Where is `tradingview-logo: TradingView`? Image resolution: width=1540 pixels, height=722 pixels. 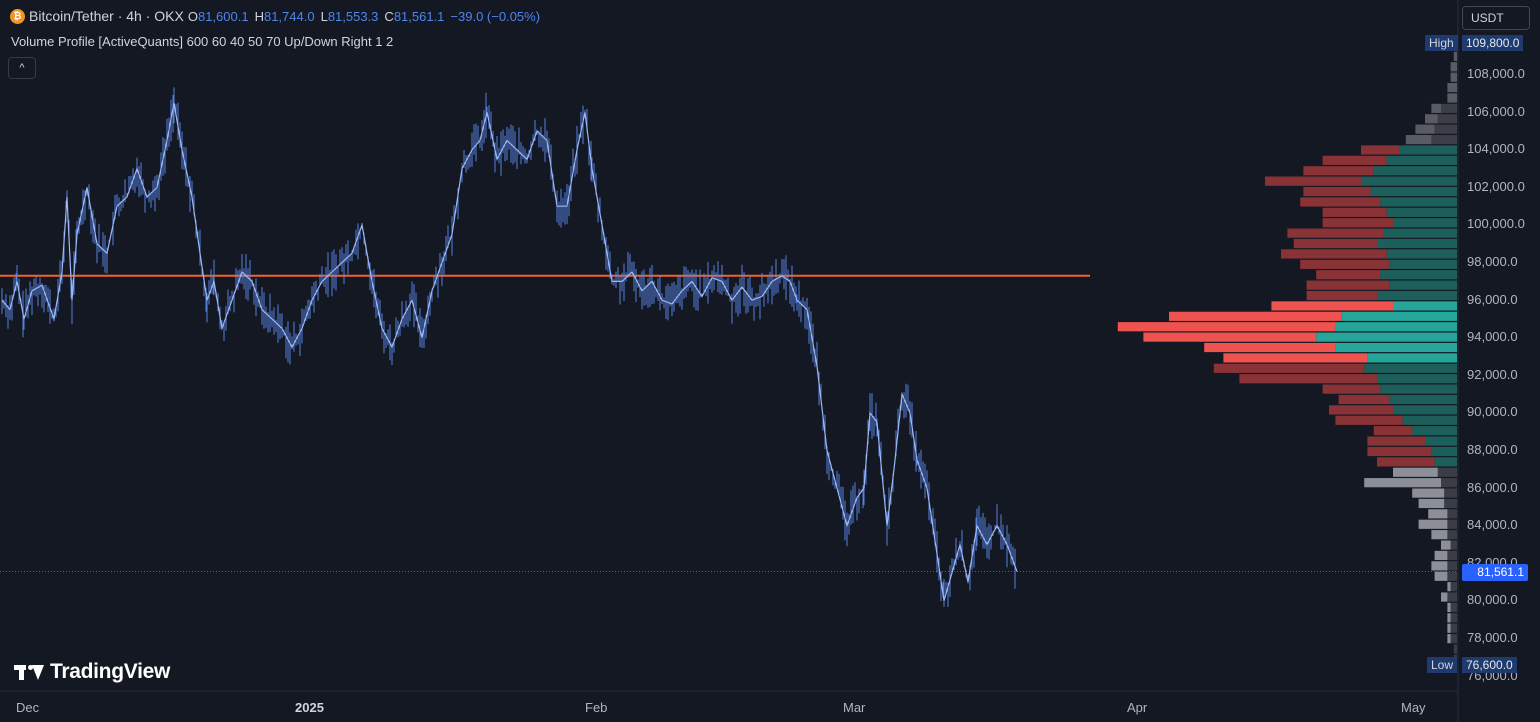
tradingview-logo: TradingView is located at coordinates (92, 672).